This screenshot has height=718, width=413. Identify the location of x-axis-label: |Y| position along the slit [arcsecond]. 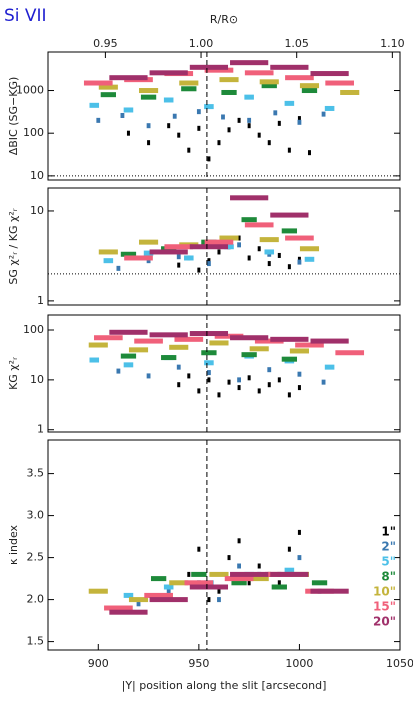
(224, 685).